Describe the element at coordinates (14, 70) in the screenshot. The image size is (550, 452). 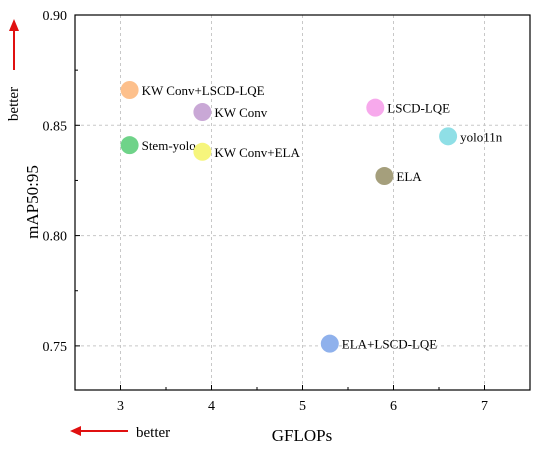
I see `better-y-indicator: better` at that location.